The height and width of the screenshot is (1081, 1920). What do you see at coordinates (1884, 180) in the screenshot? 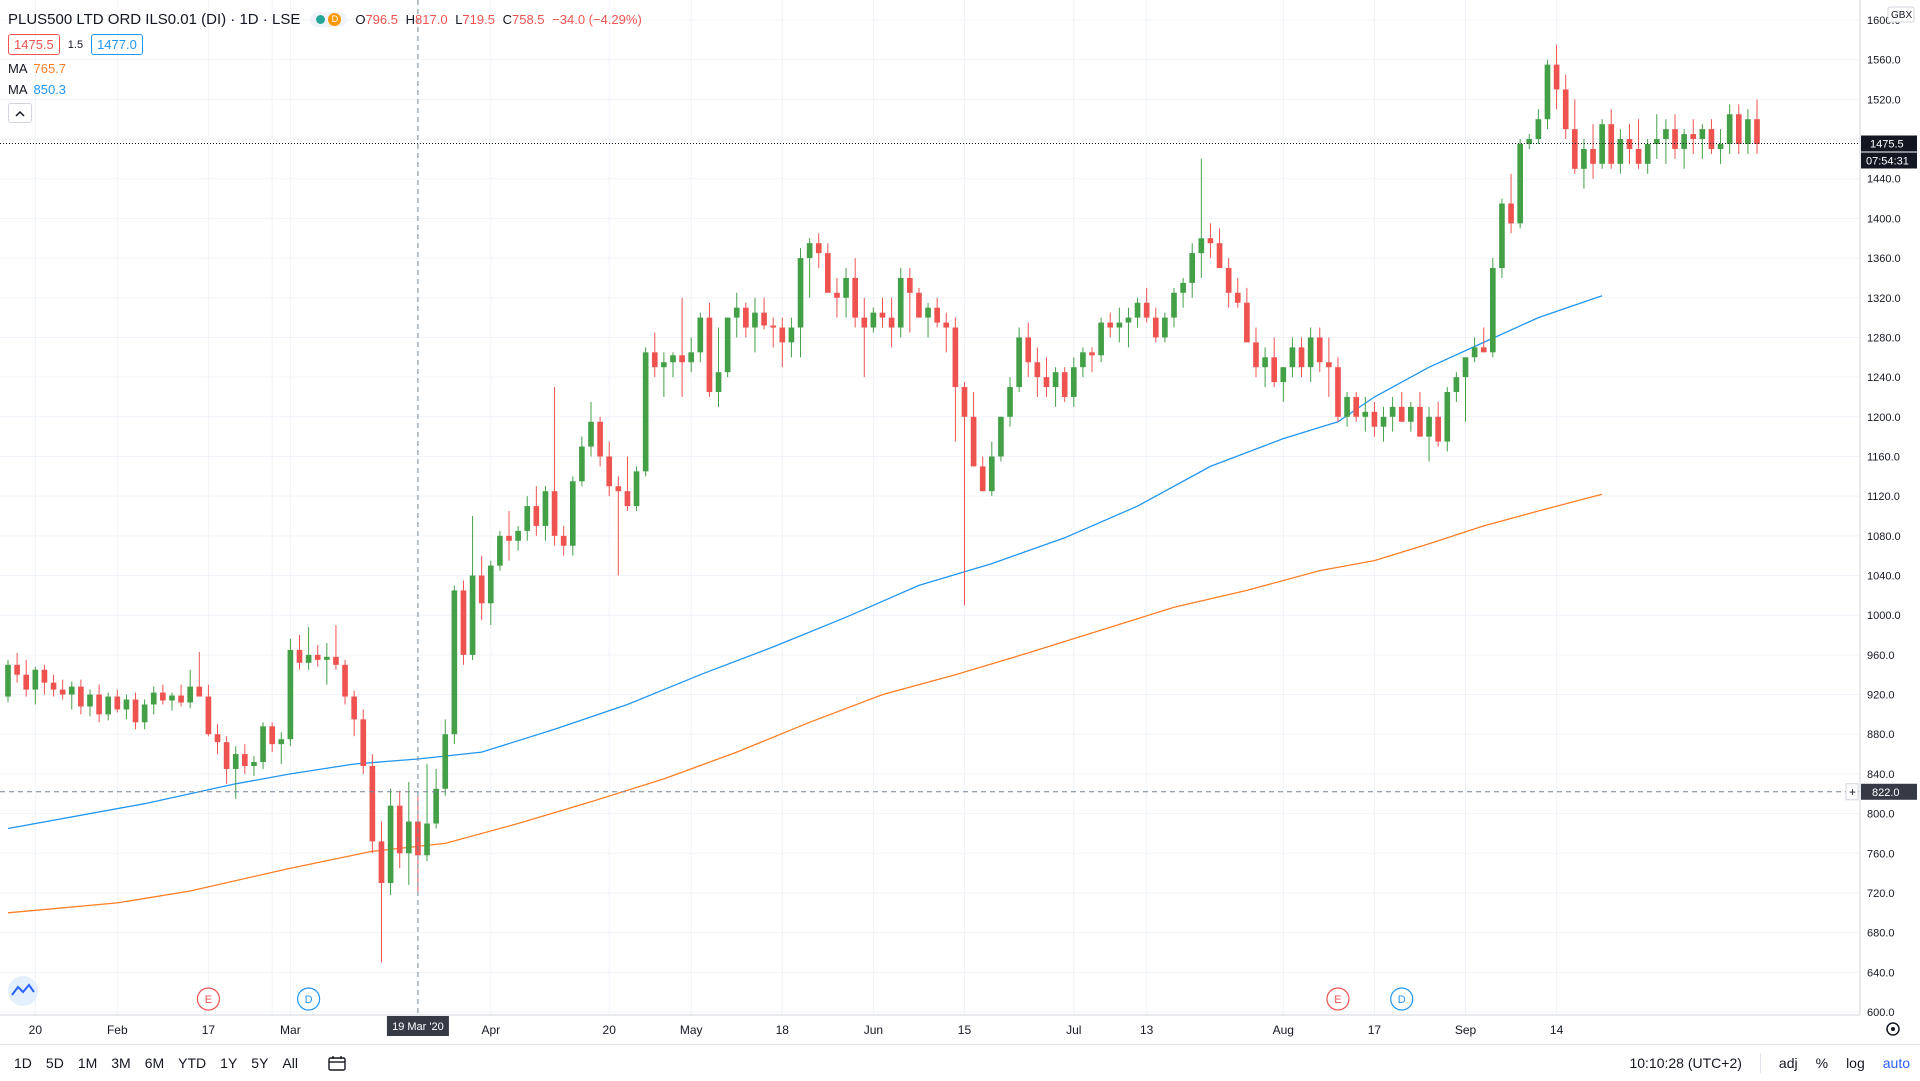
I see `y-tick-label: 1440.0` at bounding box center [1884, 180].